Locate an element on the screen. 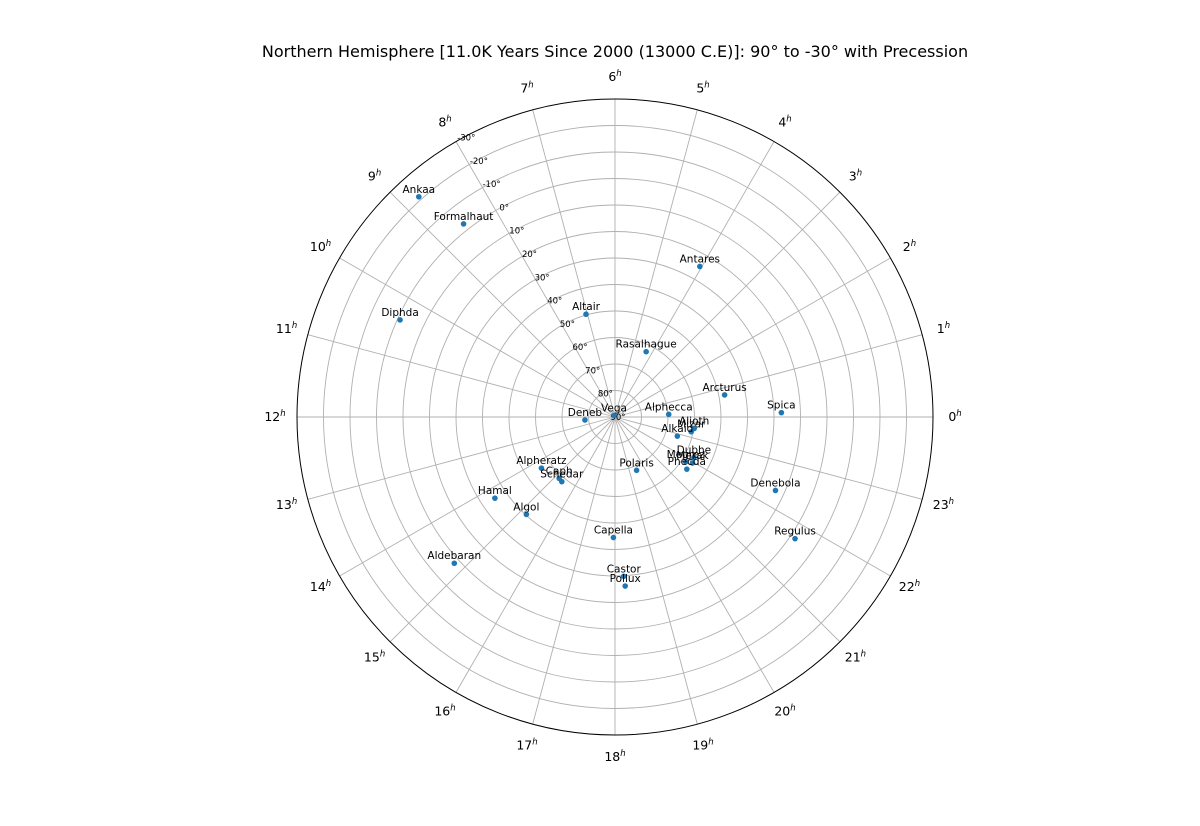  ra-tick-label: 15h is located at coordinates (374, 656).